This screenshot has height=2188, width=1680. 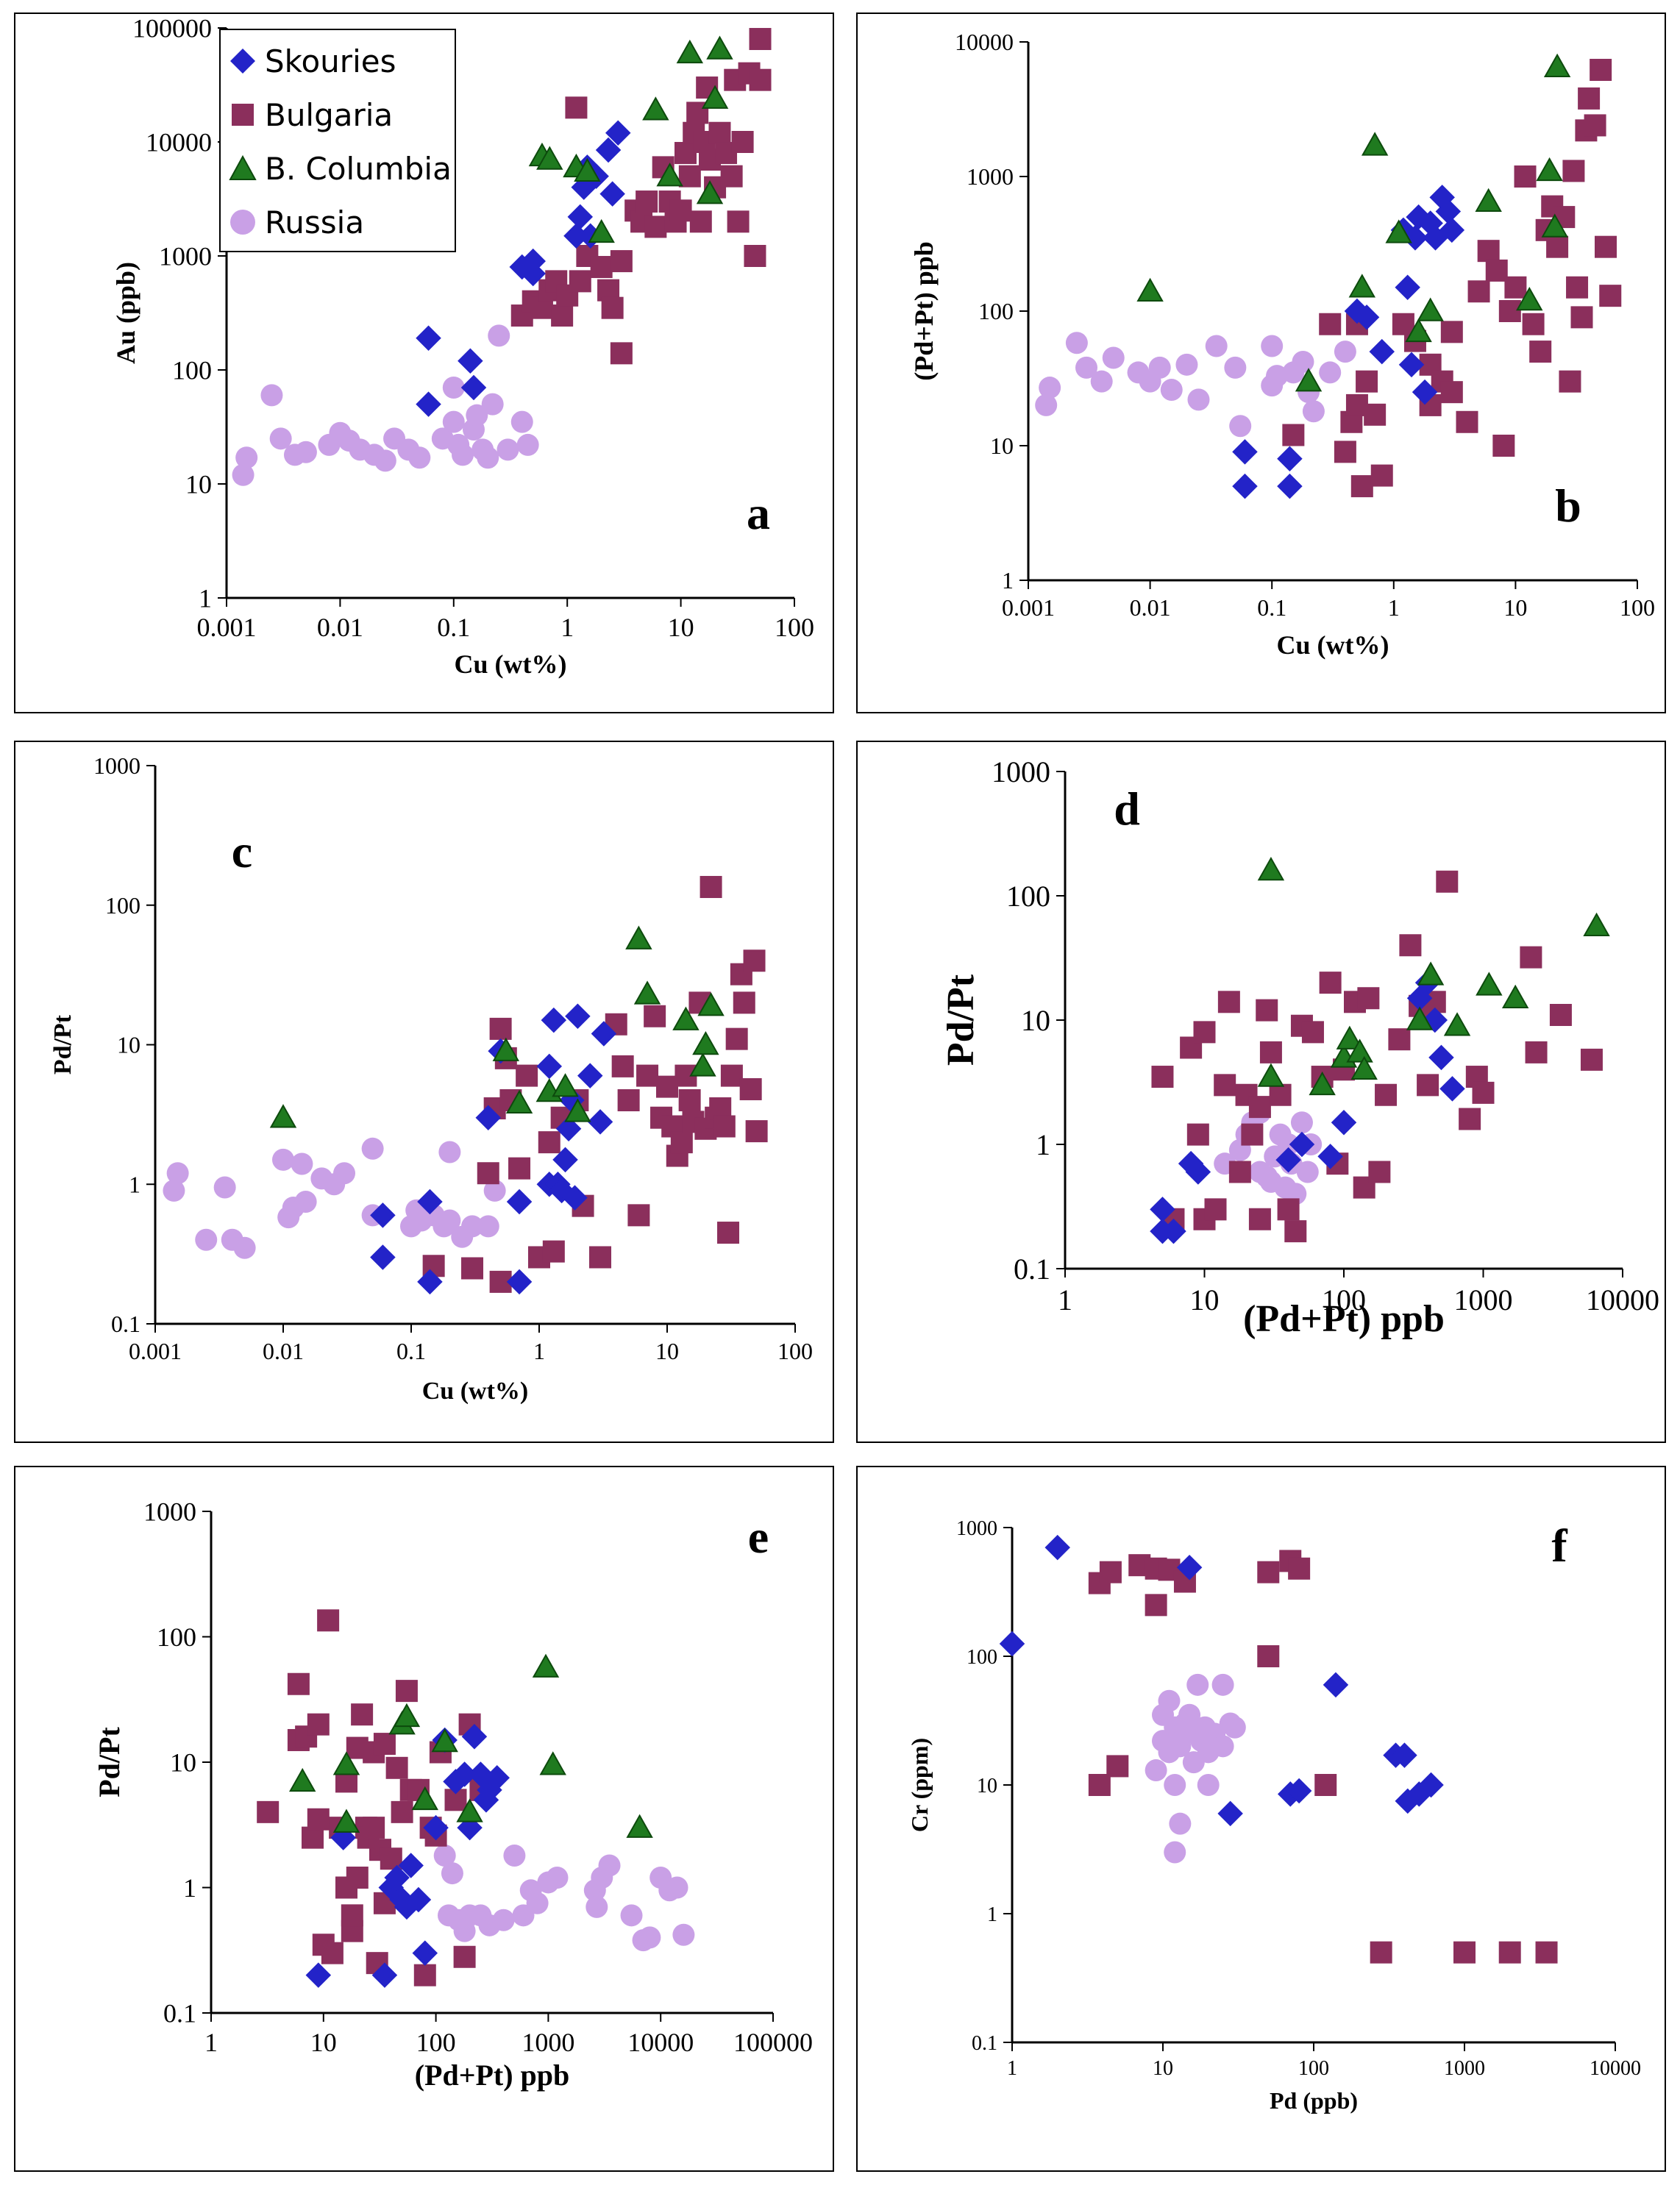 What do you see at coordinates (172, 29) in the screenshot?
I see `y-tick-label: 100000` at bounding box center [172, 29].